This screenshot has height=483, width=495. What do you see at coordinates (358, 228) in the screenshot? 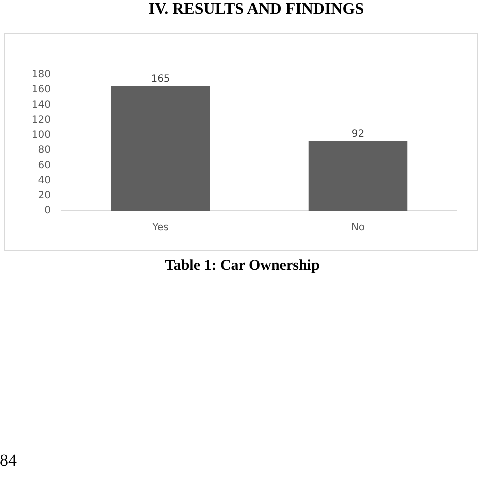
I see `x-tick-label: No` at bounding box center [358, 228].